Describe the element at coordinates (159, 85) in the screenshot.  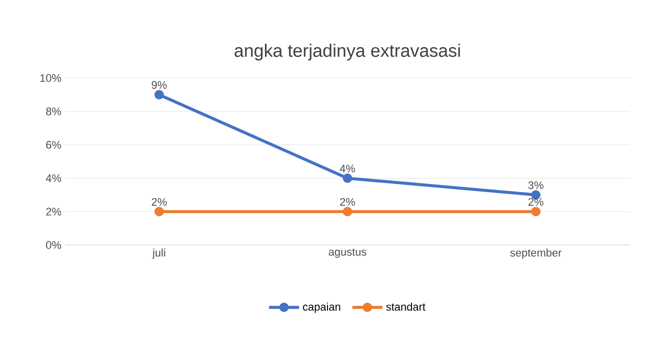
I see `data-label: 9%` at that location.